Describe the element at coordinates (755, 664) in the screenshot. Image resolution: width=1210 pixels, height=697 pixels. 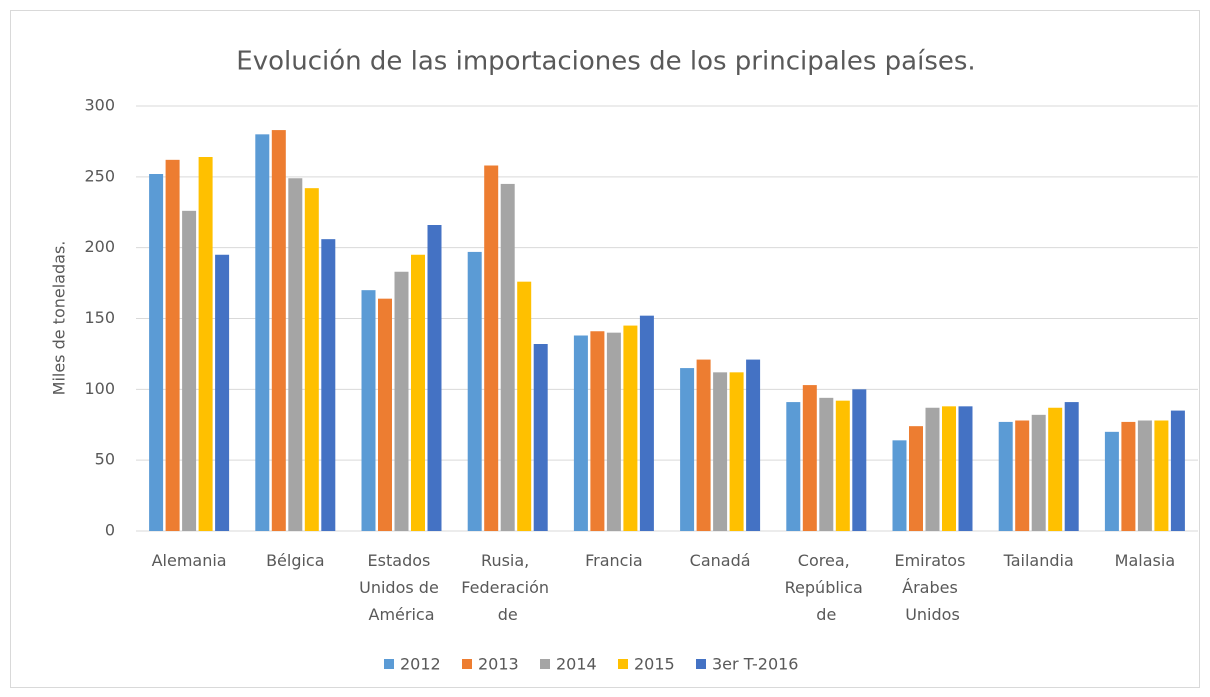
I see `legend-label: 3er T-2016` at that location.